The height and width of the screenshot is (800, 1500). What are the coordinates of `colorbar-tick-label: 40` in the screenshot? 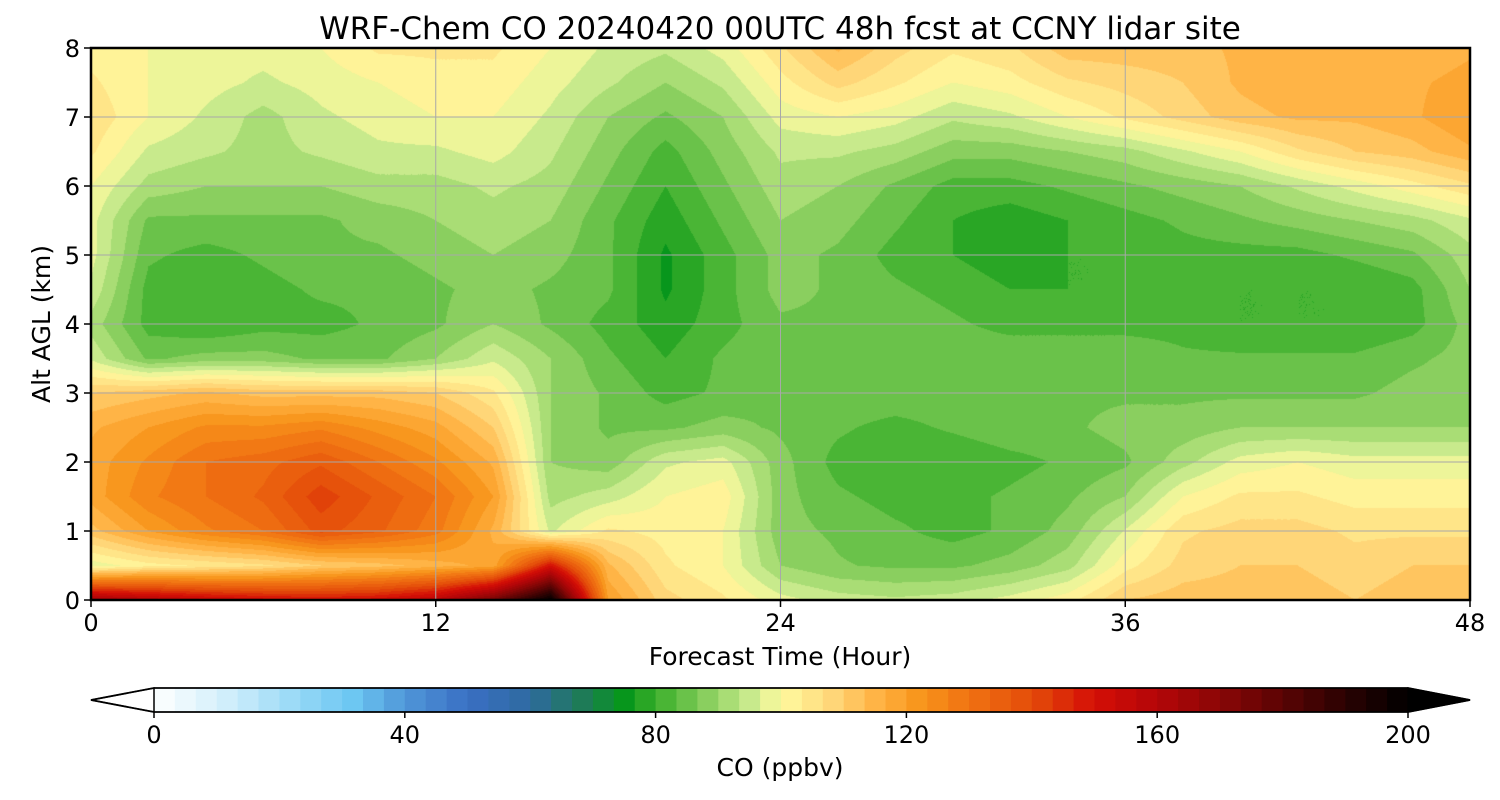 It's located at (405, 735).